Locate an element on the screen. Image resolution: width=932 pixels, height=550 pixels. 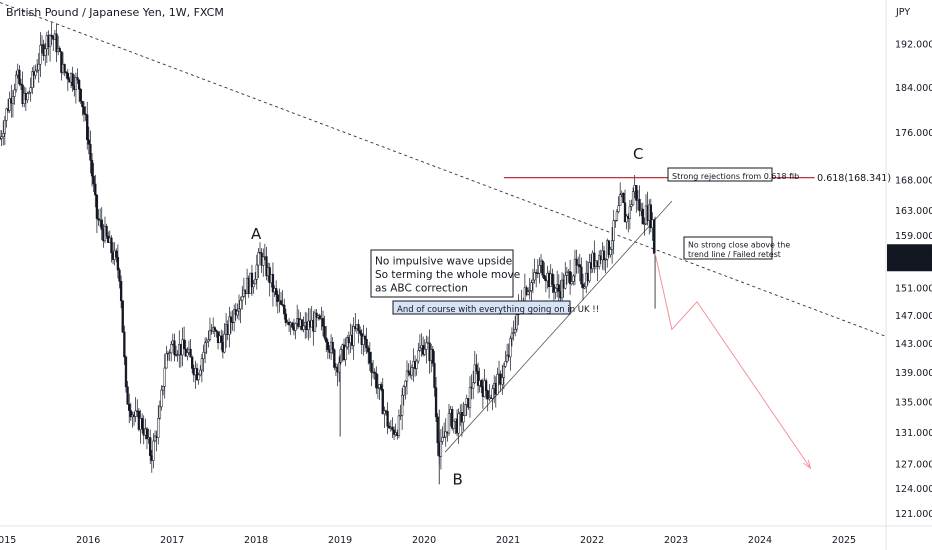
annotation-failed-retest-text: No strong close above the is located at coordinates (739, 245).